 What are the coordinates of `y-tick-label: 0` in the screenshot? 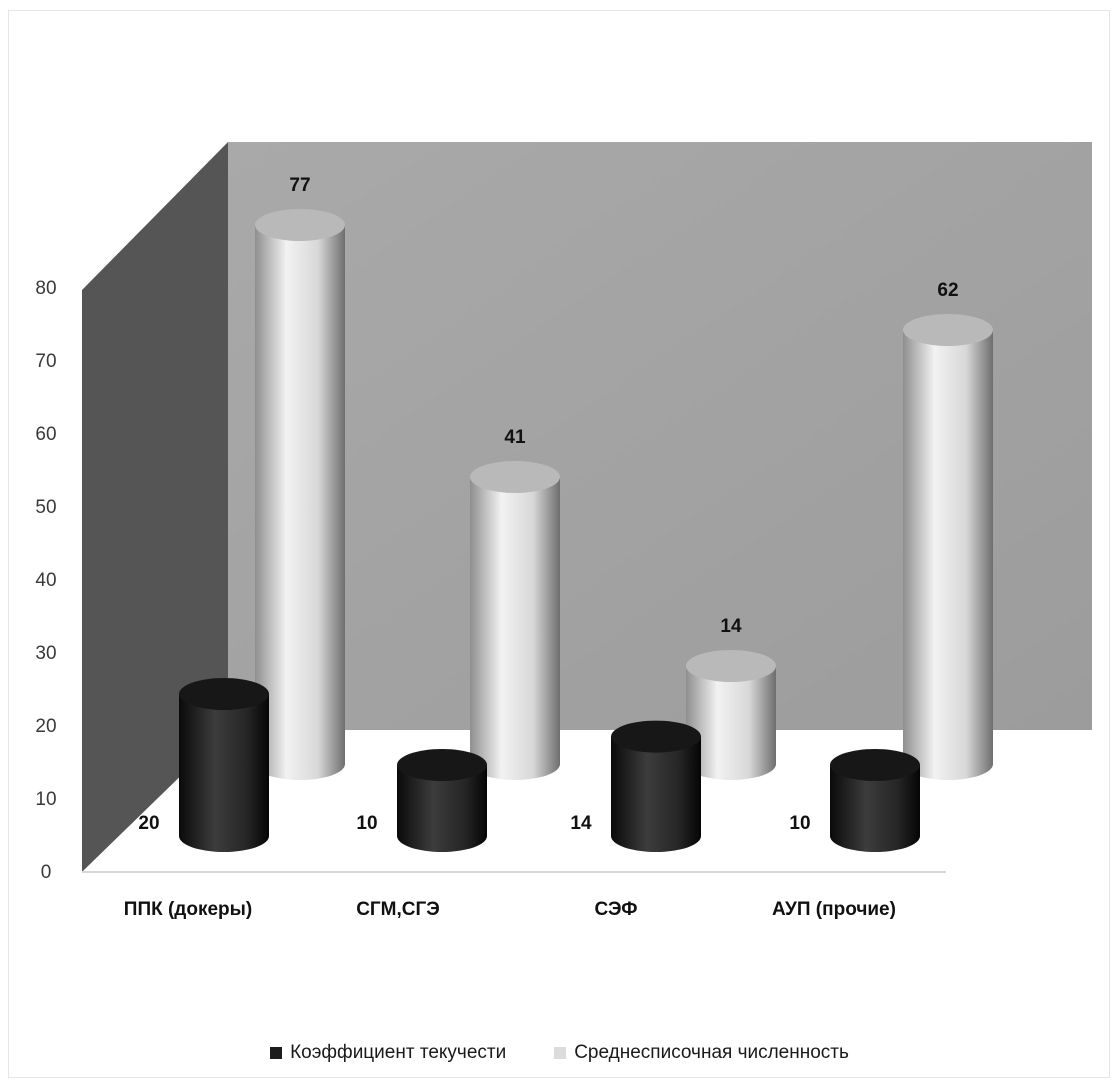 It's located at (46, 872).